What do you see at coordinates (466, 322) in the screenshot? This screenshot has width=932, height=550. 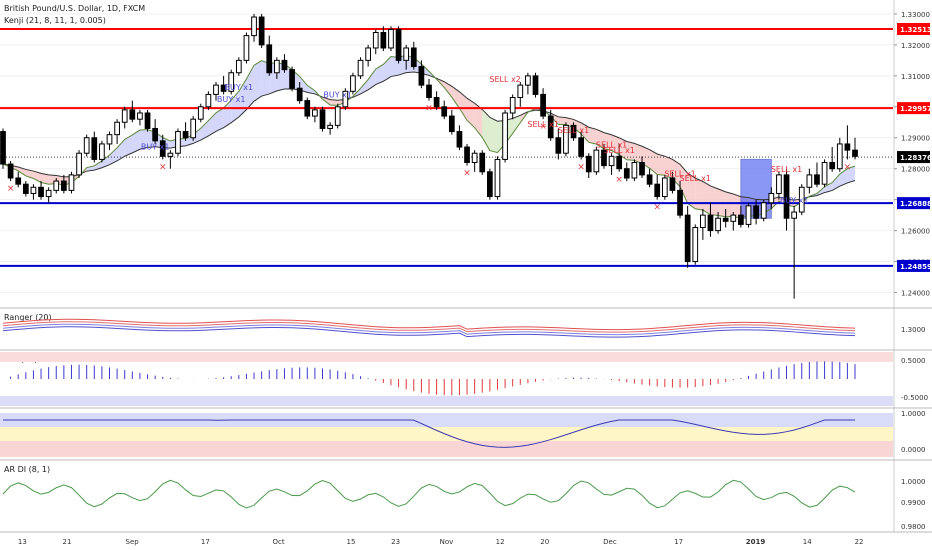 I see `panel-ranger: Ranger (20) 1.3000` at bounding box center [466, 322].